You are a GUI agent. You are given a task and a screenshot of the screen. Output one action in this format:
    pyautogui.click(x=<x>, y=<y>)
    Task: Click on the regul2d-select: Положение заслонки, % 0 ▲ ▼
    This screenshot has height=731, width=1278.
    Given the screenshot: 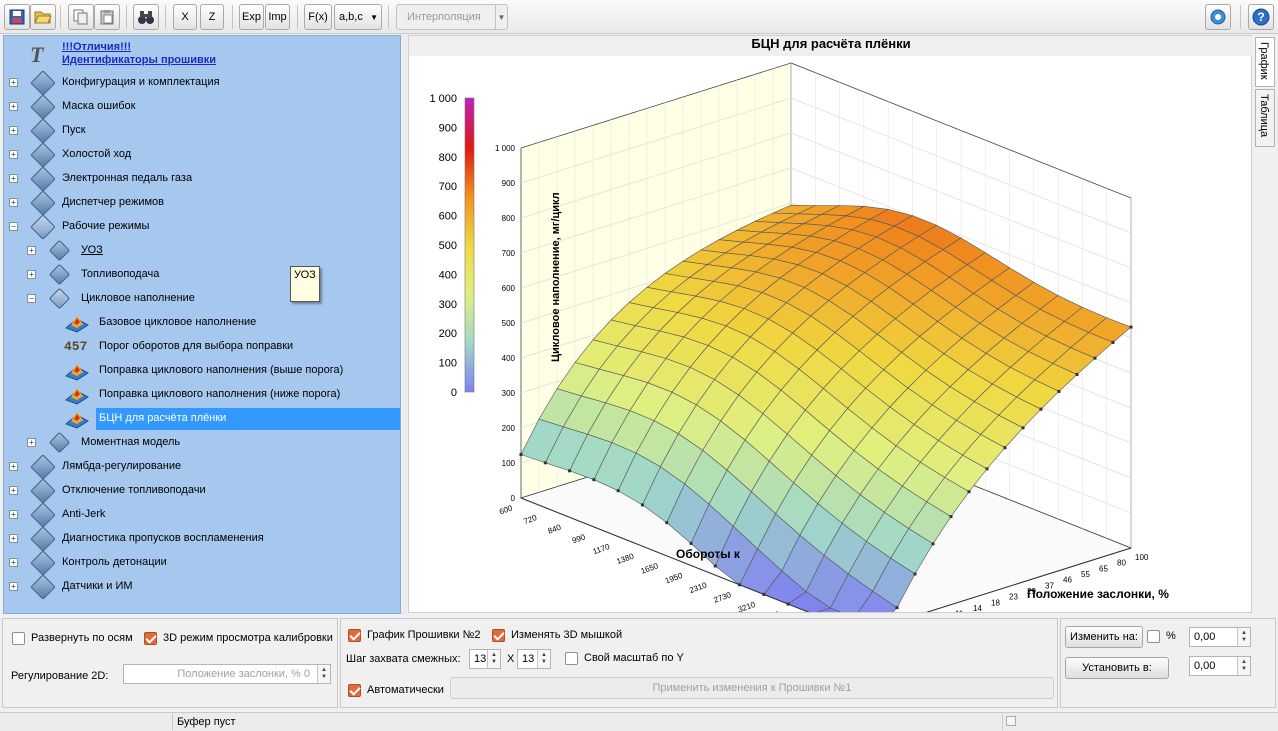 What is the action you would take?
    pyautogui.click(x=227, y=674)
    